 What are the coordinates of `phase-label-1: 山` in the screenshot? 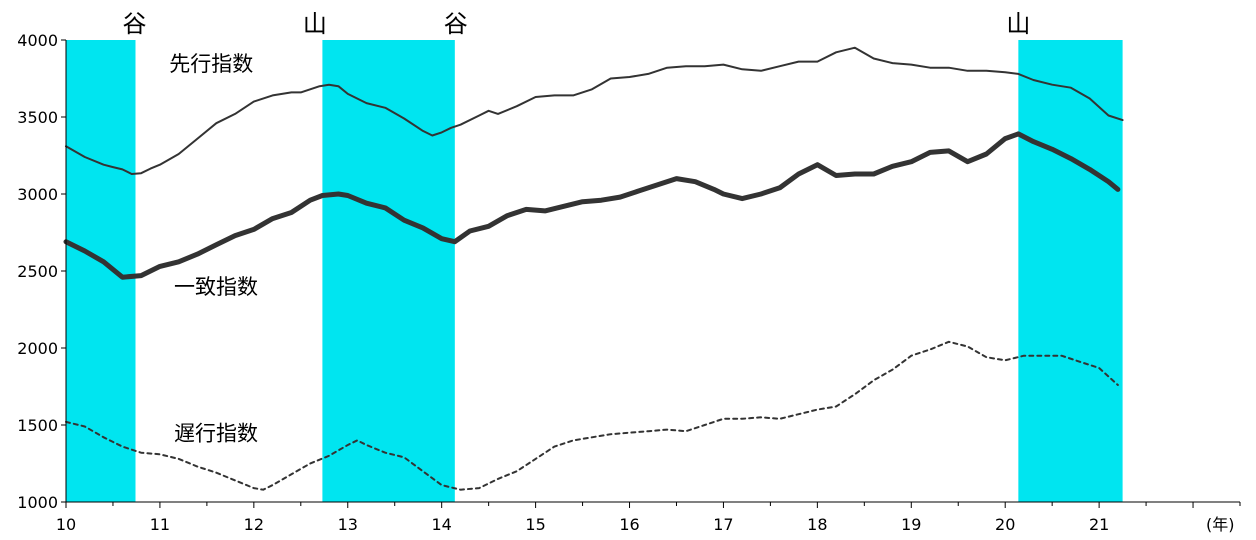 It's located at (315, 24).